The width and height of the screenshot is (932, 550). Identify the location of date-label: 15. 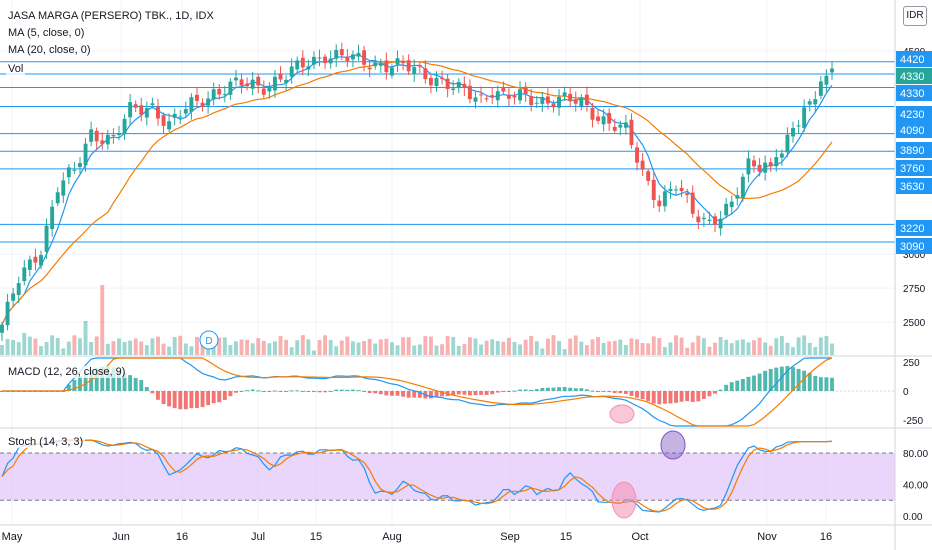
(316, 537).